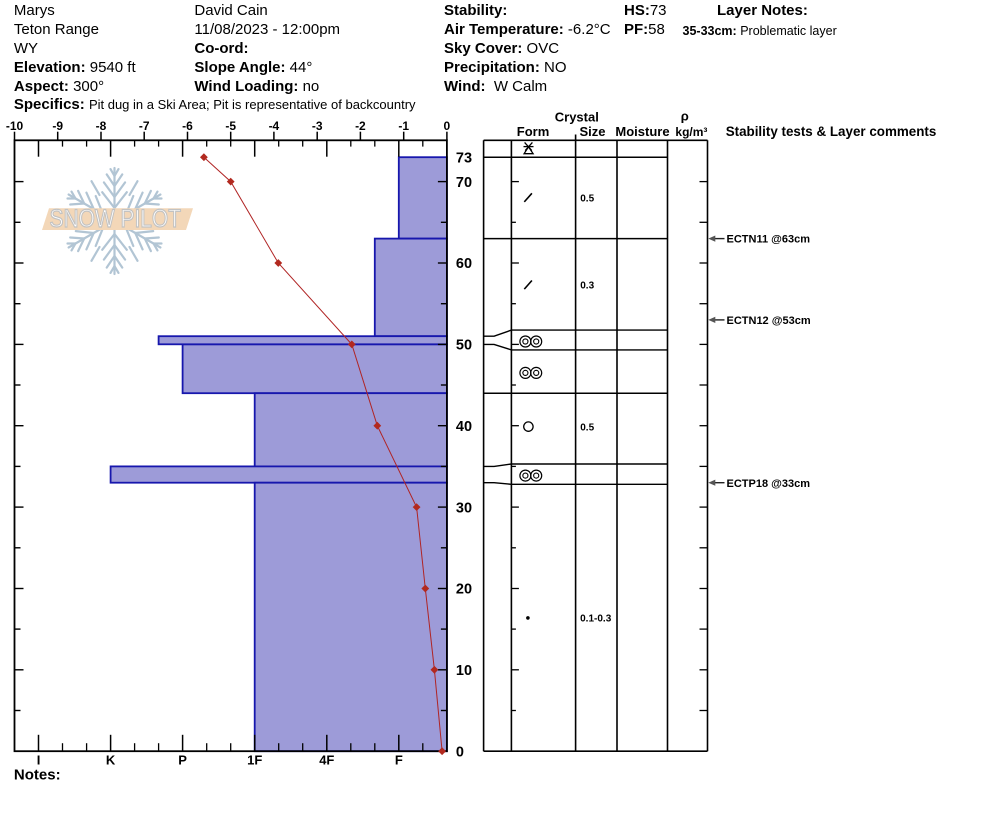 The image size is (994, 840). I want to click on svg-text: 30, so click(464, 508).